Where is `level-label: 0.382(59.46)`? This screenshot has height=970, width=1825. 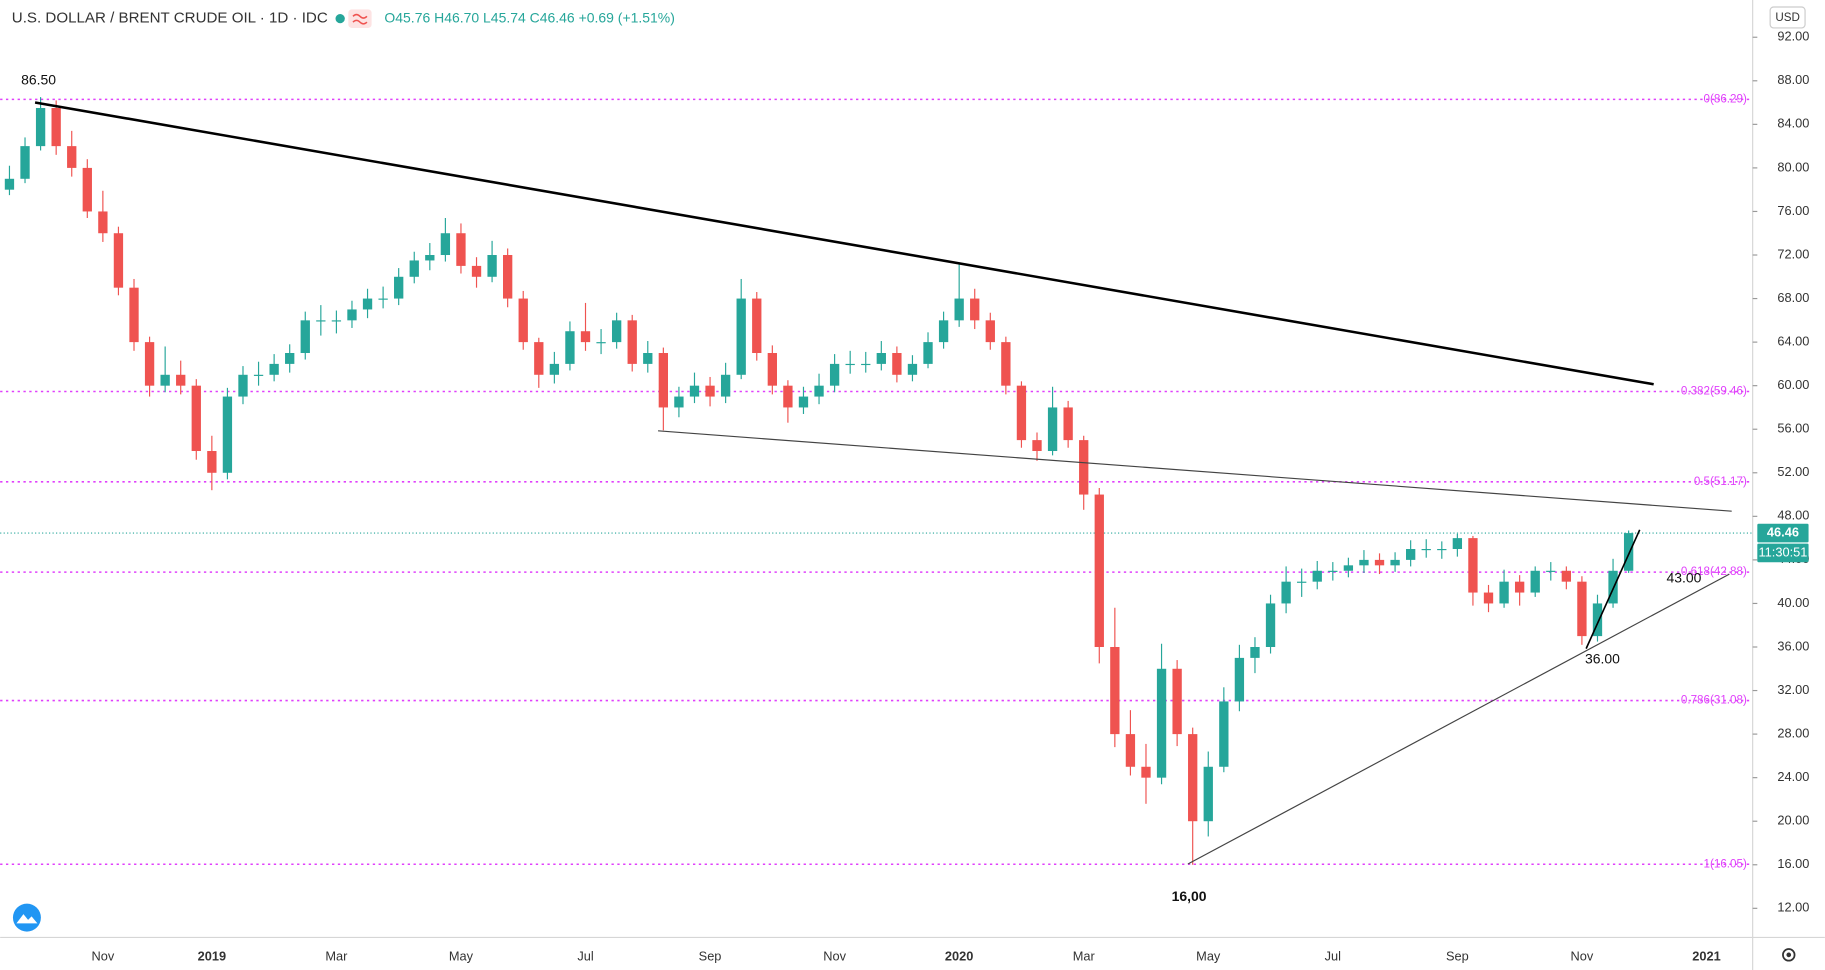
level-label: 0.382(59.46) is located at coordinates (1714, 391).